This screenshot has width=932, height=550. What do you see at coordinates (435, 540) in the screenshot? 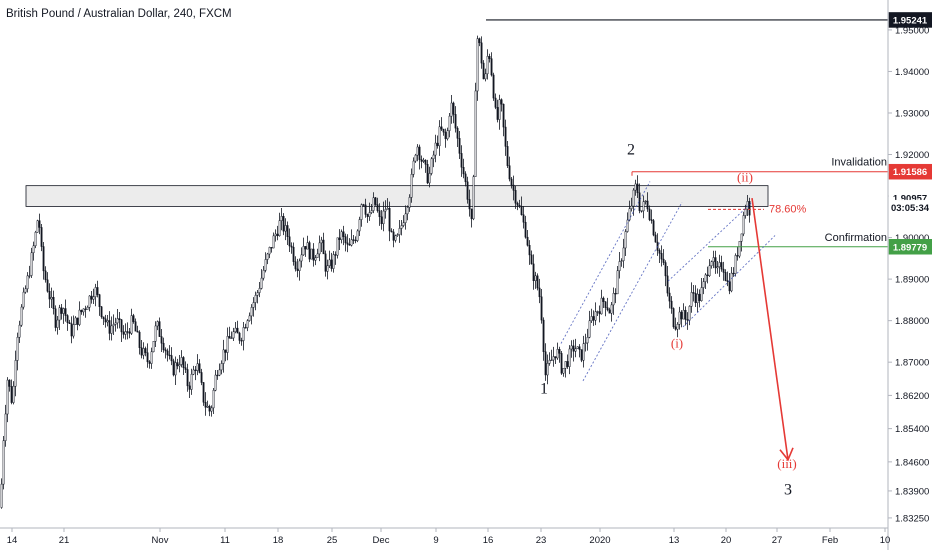
I see `x-tick-label: 9` at bounding box center [435, 540].